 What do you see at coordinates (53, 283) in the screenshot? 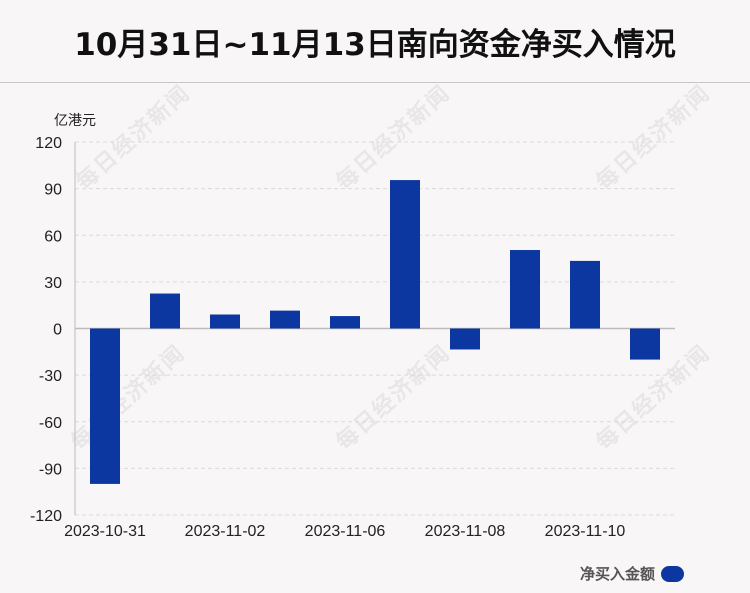
I see `y-tick-label: 30` at bounding box center [53, 283].